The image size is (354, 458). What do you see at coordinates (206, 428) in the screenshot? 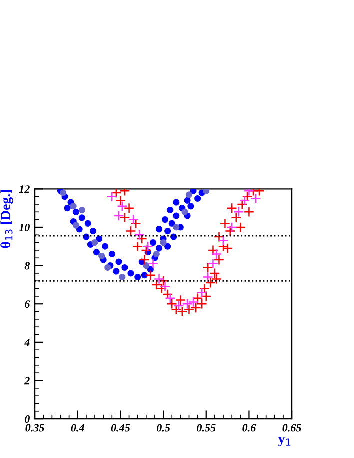
I see `x-tick-label: 0.55` at bounding box center [206, 428].